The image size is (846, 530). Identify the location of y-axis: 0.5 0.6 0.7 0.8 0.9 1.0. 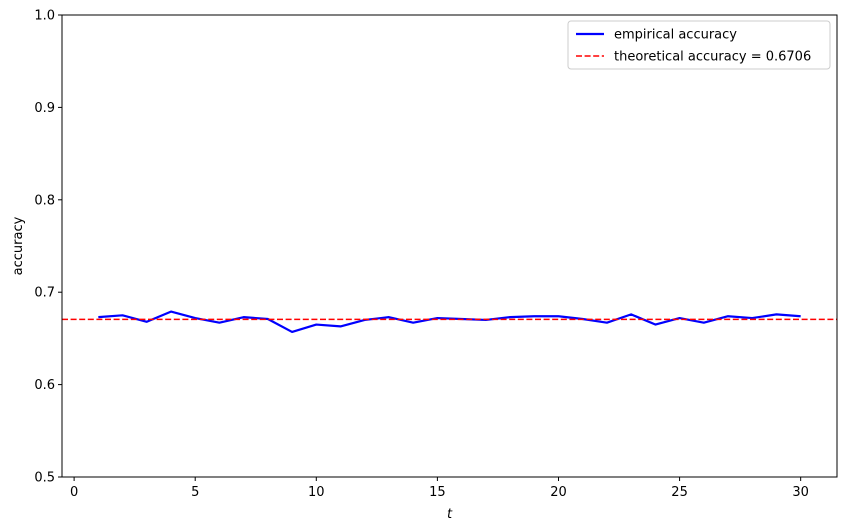
(48, 247).